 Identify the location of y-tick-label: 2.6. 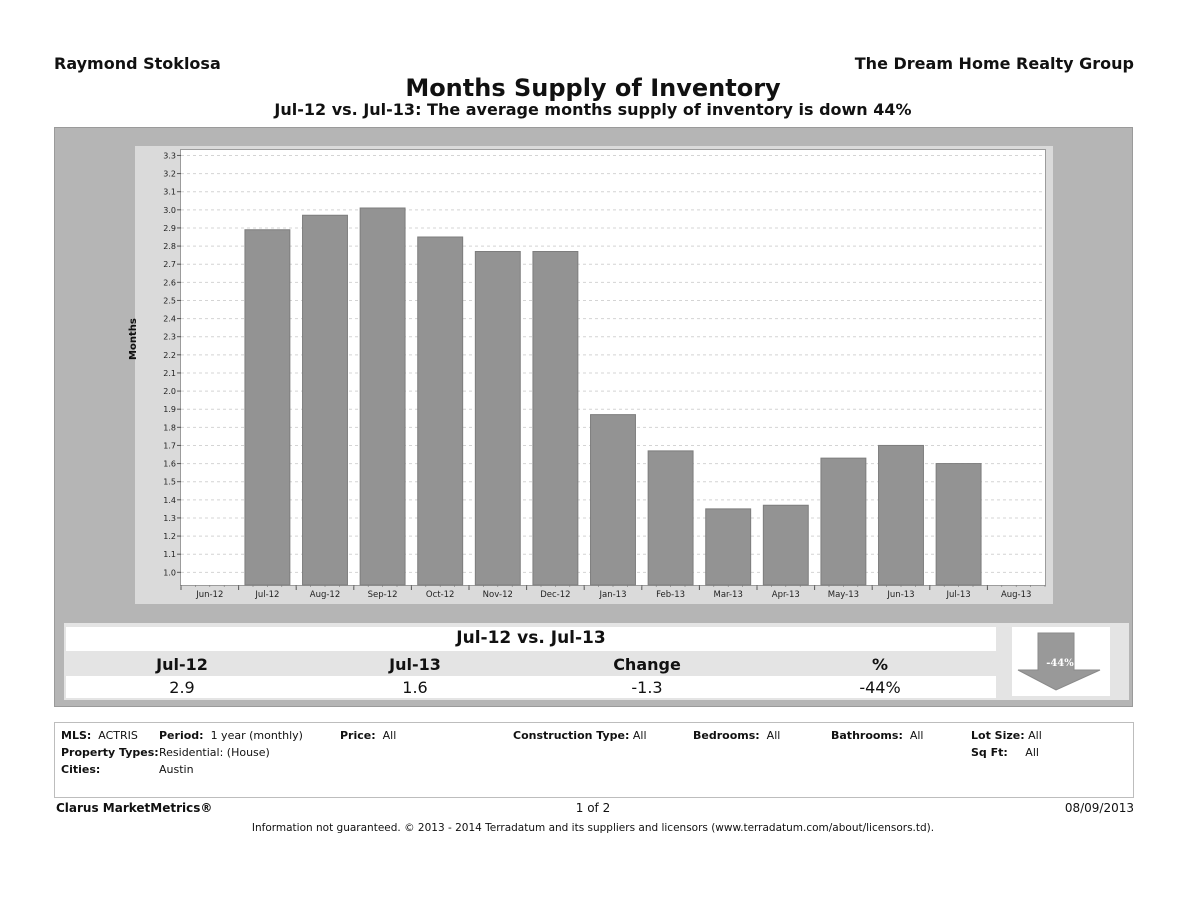
(169, 282).